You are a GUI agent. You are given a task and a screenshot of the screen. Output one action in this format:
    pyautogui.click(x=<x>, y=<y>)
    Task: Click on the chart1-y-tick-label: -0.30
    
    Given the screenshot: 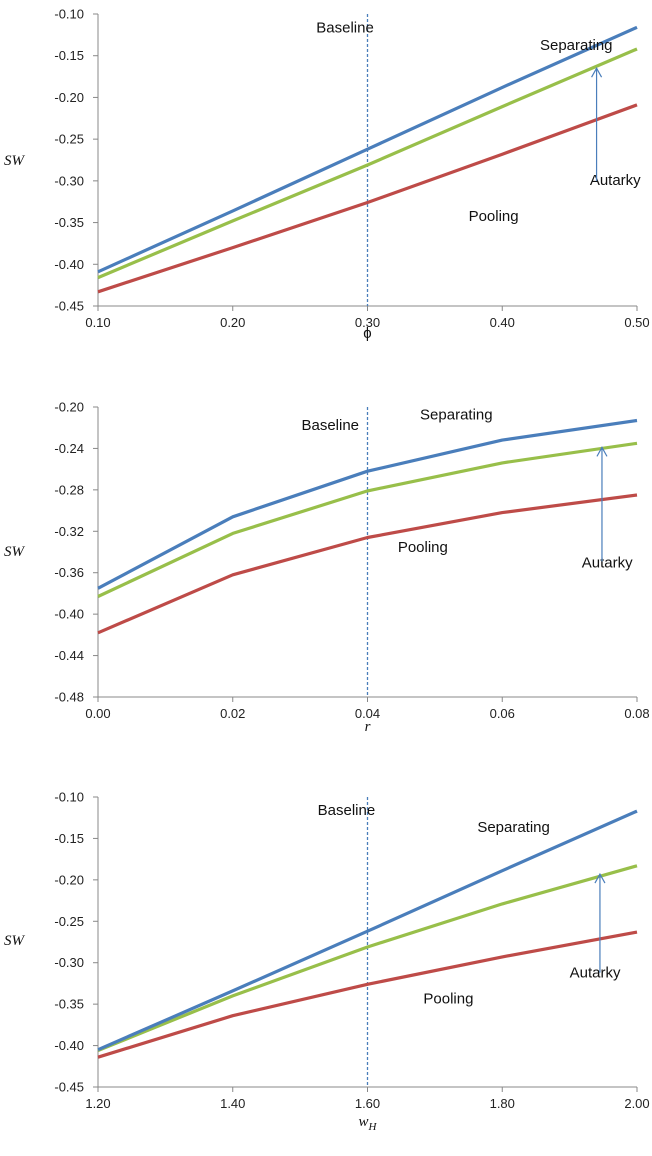 What is the action you would take?
    pyautogui.click(x=69, y=180)
    